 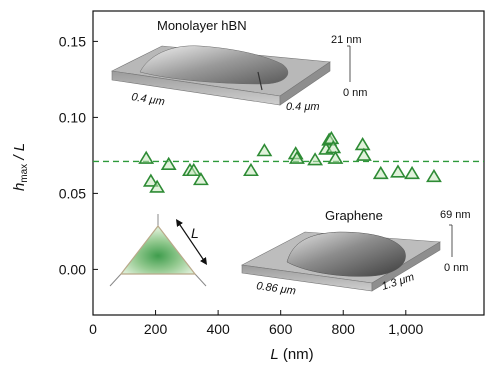 I want to click on hbn-afm-inset: Monolayer hBN 21 nm 0 nm 0.4 μm 0.4 μm, so click(x=239, y=65).